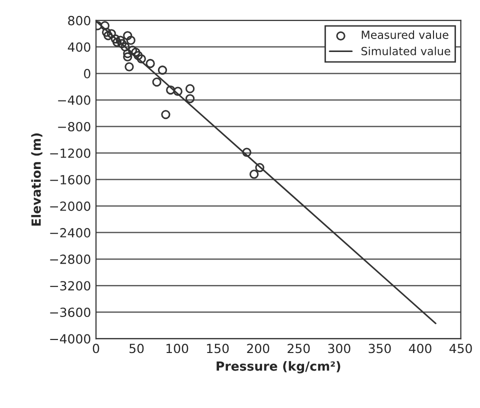 This screenshot has height=408, width=480. Describe the element at coordinates (278, 367) in the screenshot. I see `x-axis-title: Pressure (kg/cm²)` at that location.